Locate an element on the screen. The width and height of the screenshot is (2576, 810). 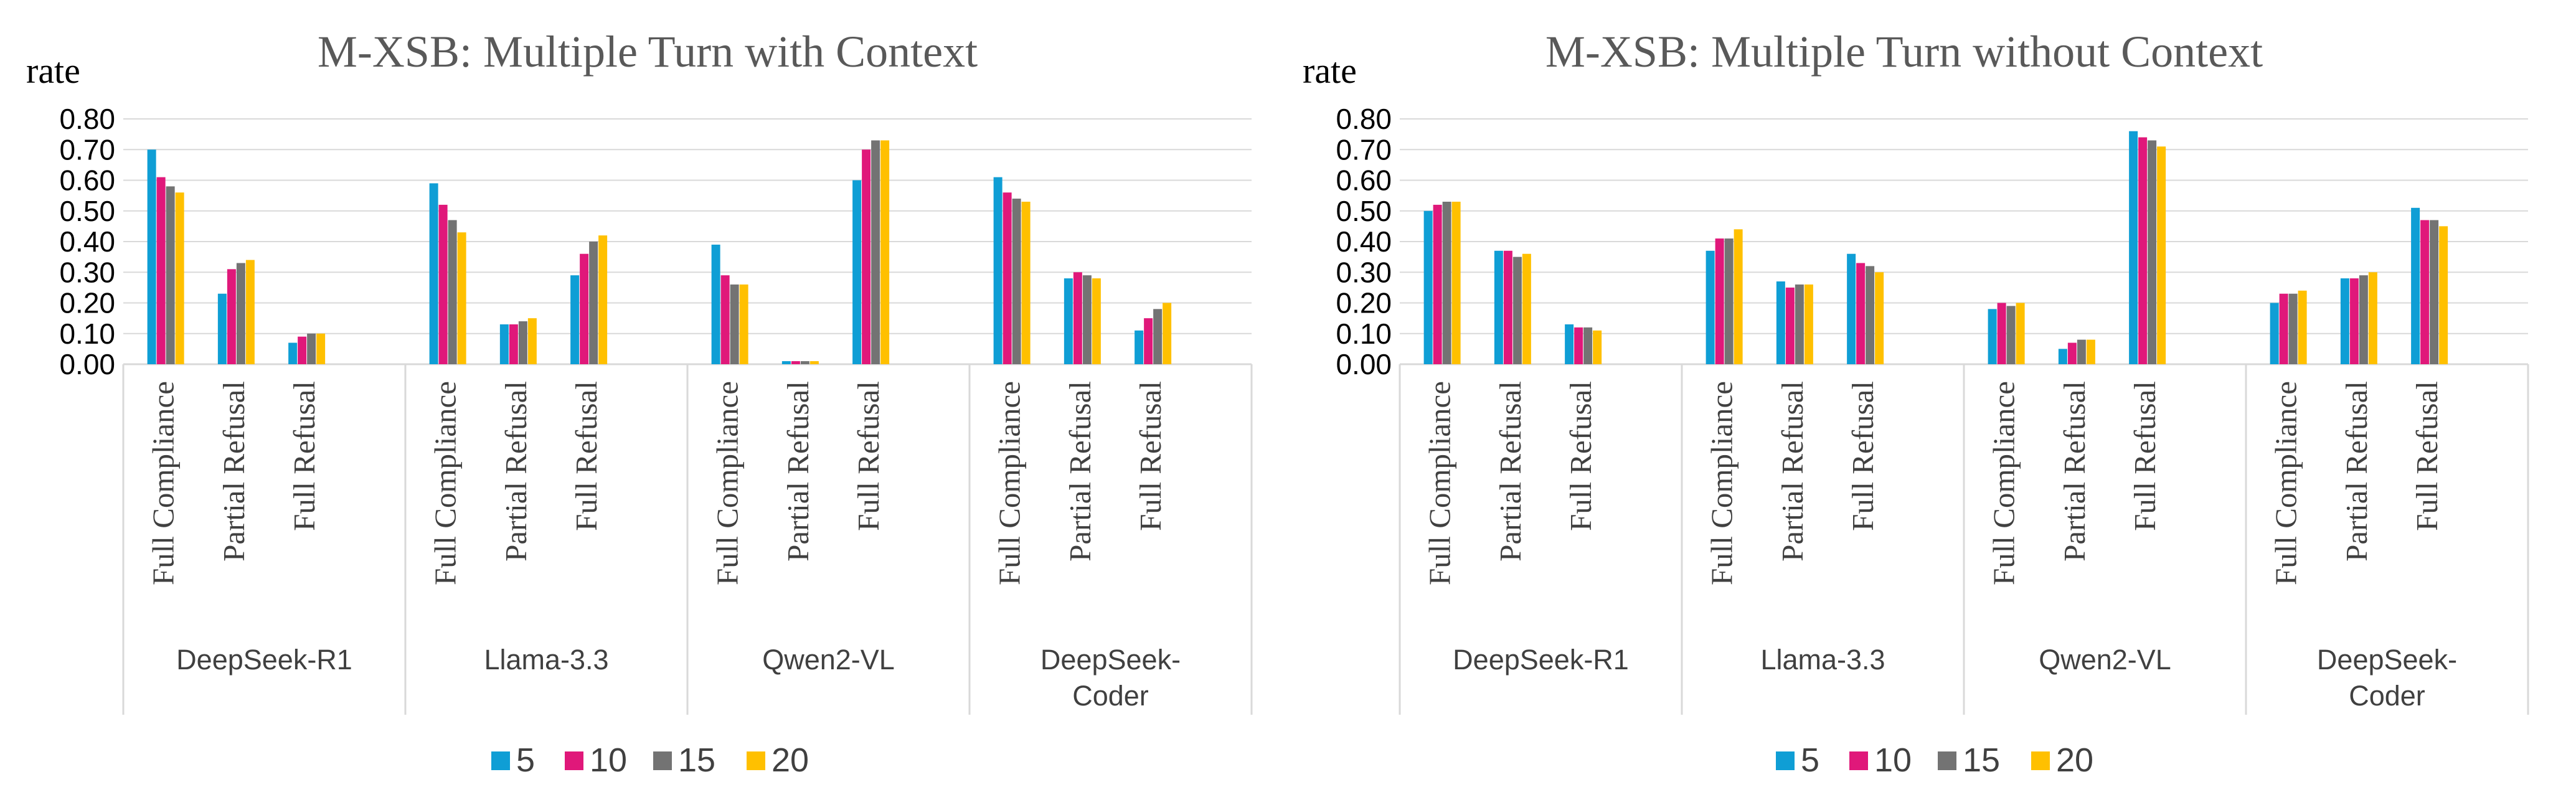
group-label: DeepSeek-R1 is located at coordinates (264, 660).